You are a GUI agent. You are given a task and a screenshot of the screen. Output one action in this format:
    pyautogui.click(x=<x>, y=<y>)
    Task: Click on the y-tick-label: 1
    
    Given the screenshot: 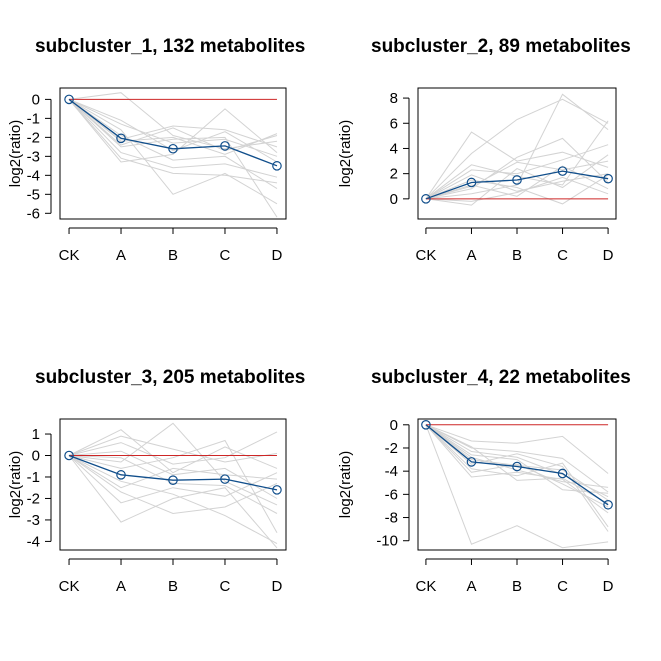 What is the action you would take?
    pyautogui.click(x=36, y=434)
    